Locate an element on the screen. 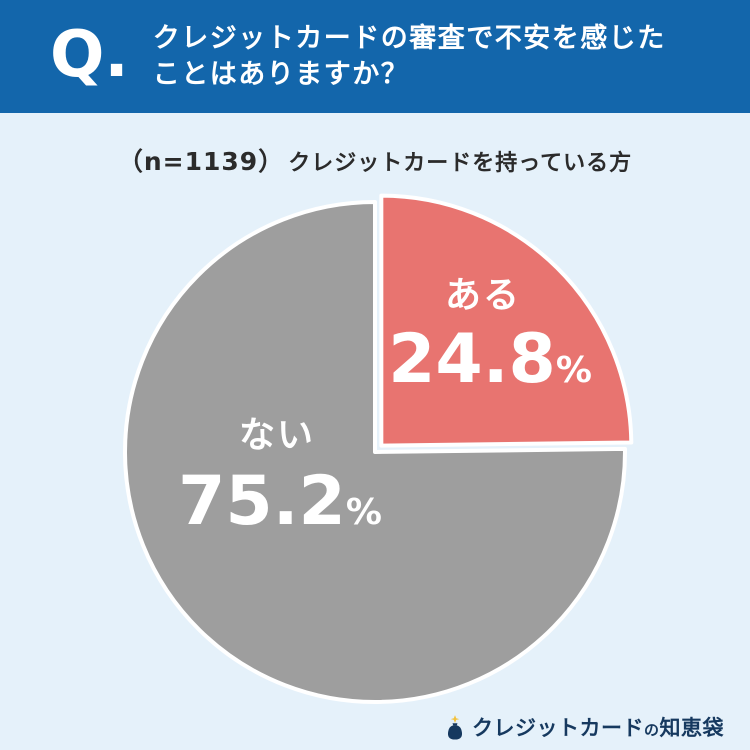 The width and height of the screenshot is (750, 750). sample-size-label: （n=1139） is located at coordinates (201, 161).